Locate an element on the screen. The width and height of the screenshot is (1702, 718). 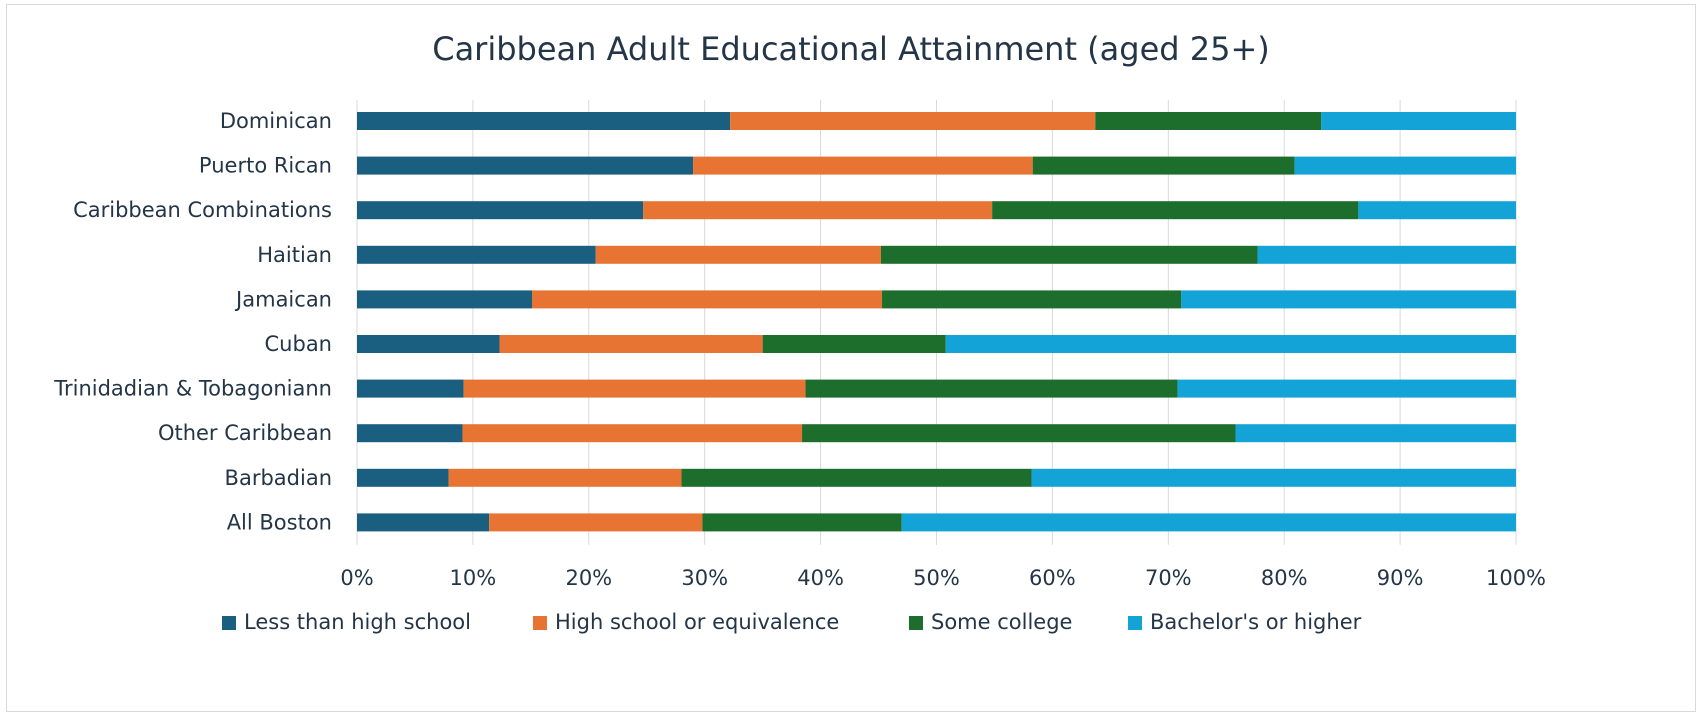
category-label: Haitian is located at coordinates (294, 255).